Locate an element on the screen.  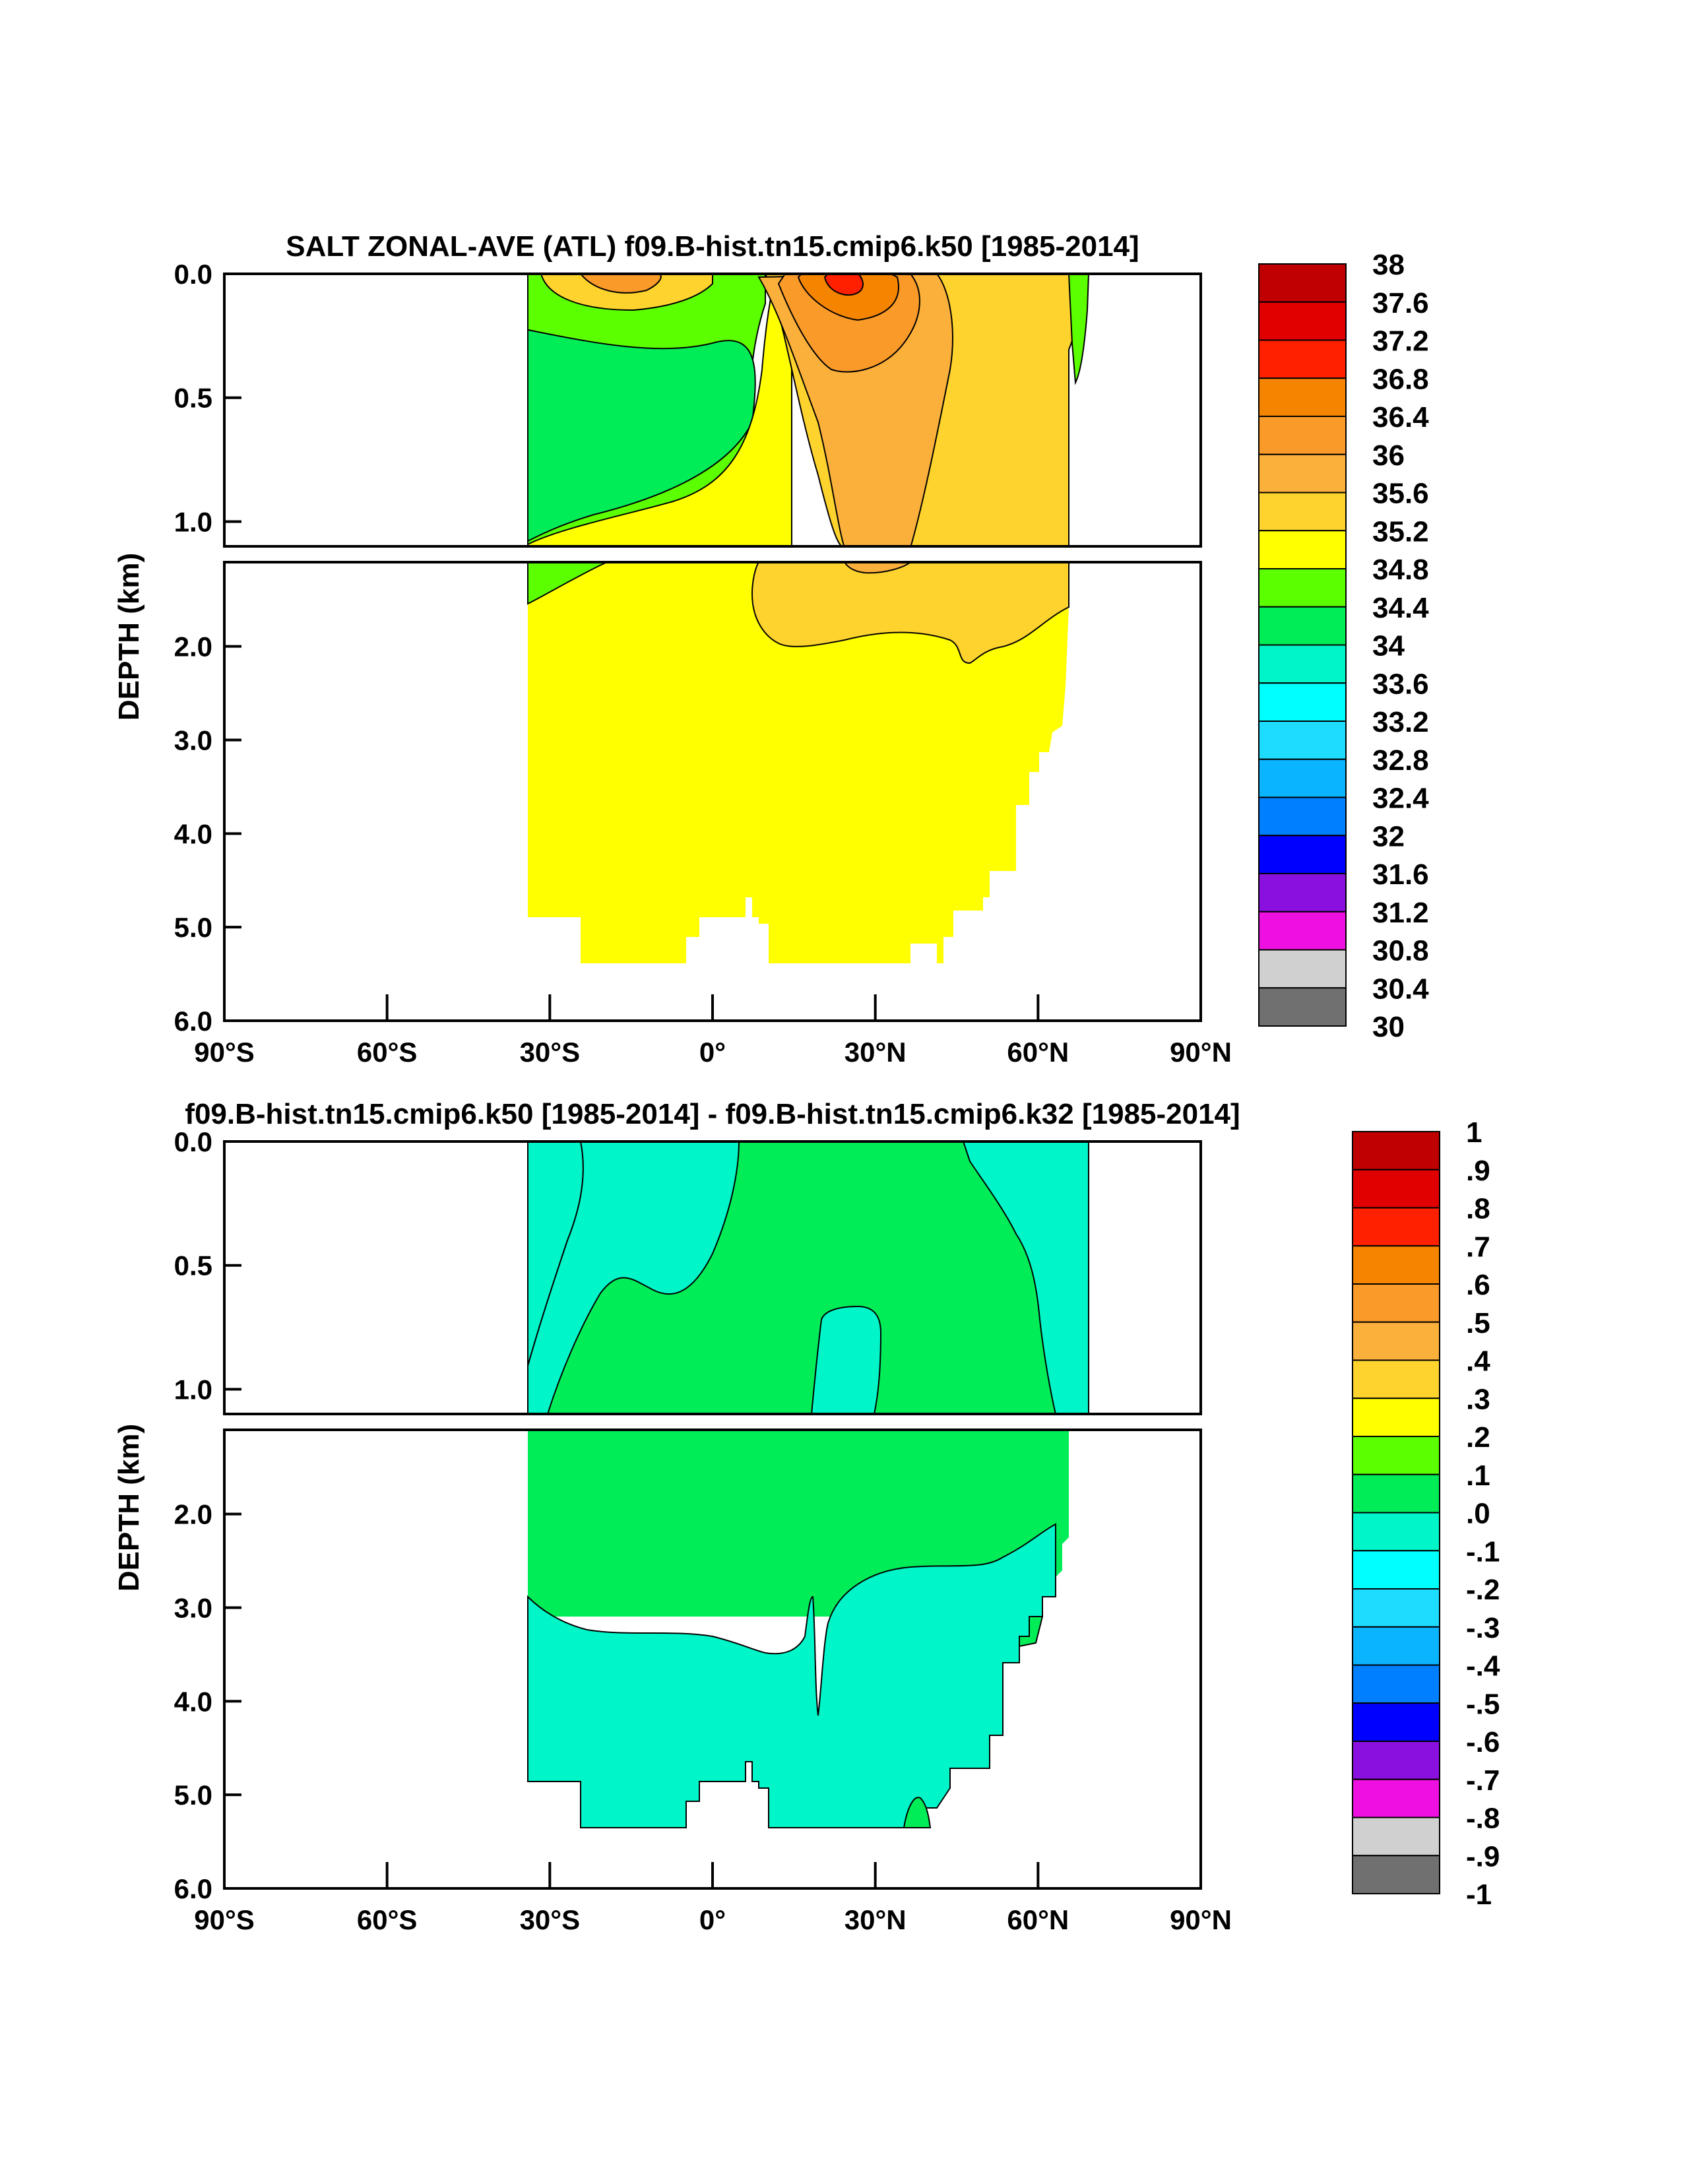
y-ticks-chart1: 0.0 0.5 1.0 2.0 3.0 4.0 5.0 6.0 is located at coordinates (207, 648).